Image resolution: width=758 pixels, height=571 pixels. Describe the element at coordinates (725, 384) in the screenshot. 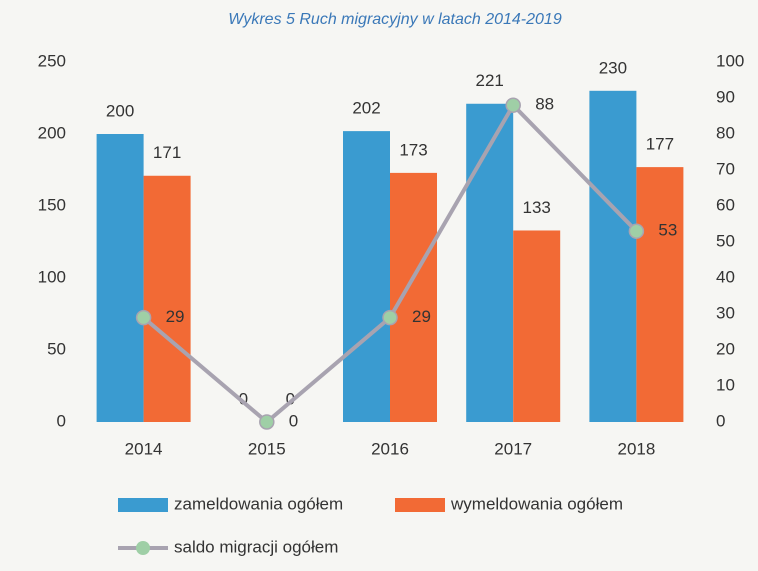

I see `y2-tick-label: 10` at that location.